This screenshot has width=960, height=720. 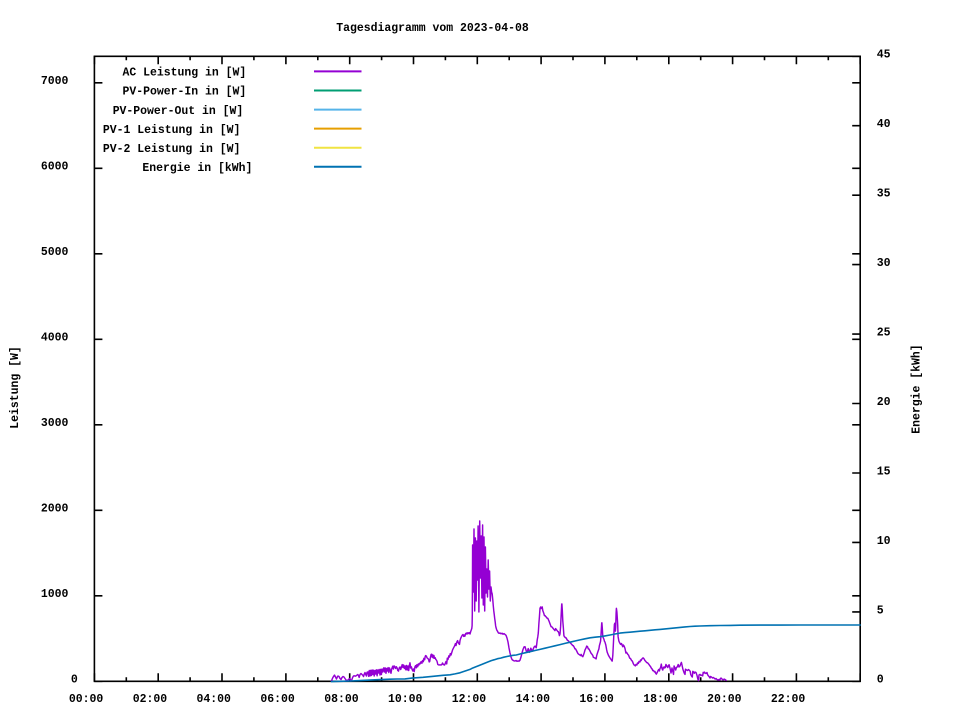 I want to click on svg-text: 00:00, so click(x=86, y=699).